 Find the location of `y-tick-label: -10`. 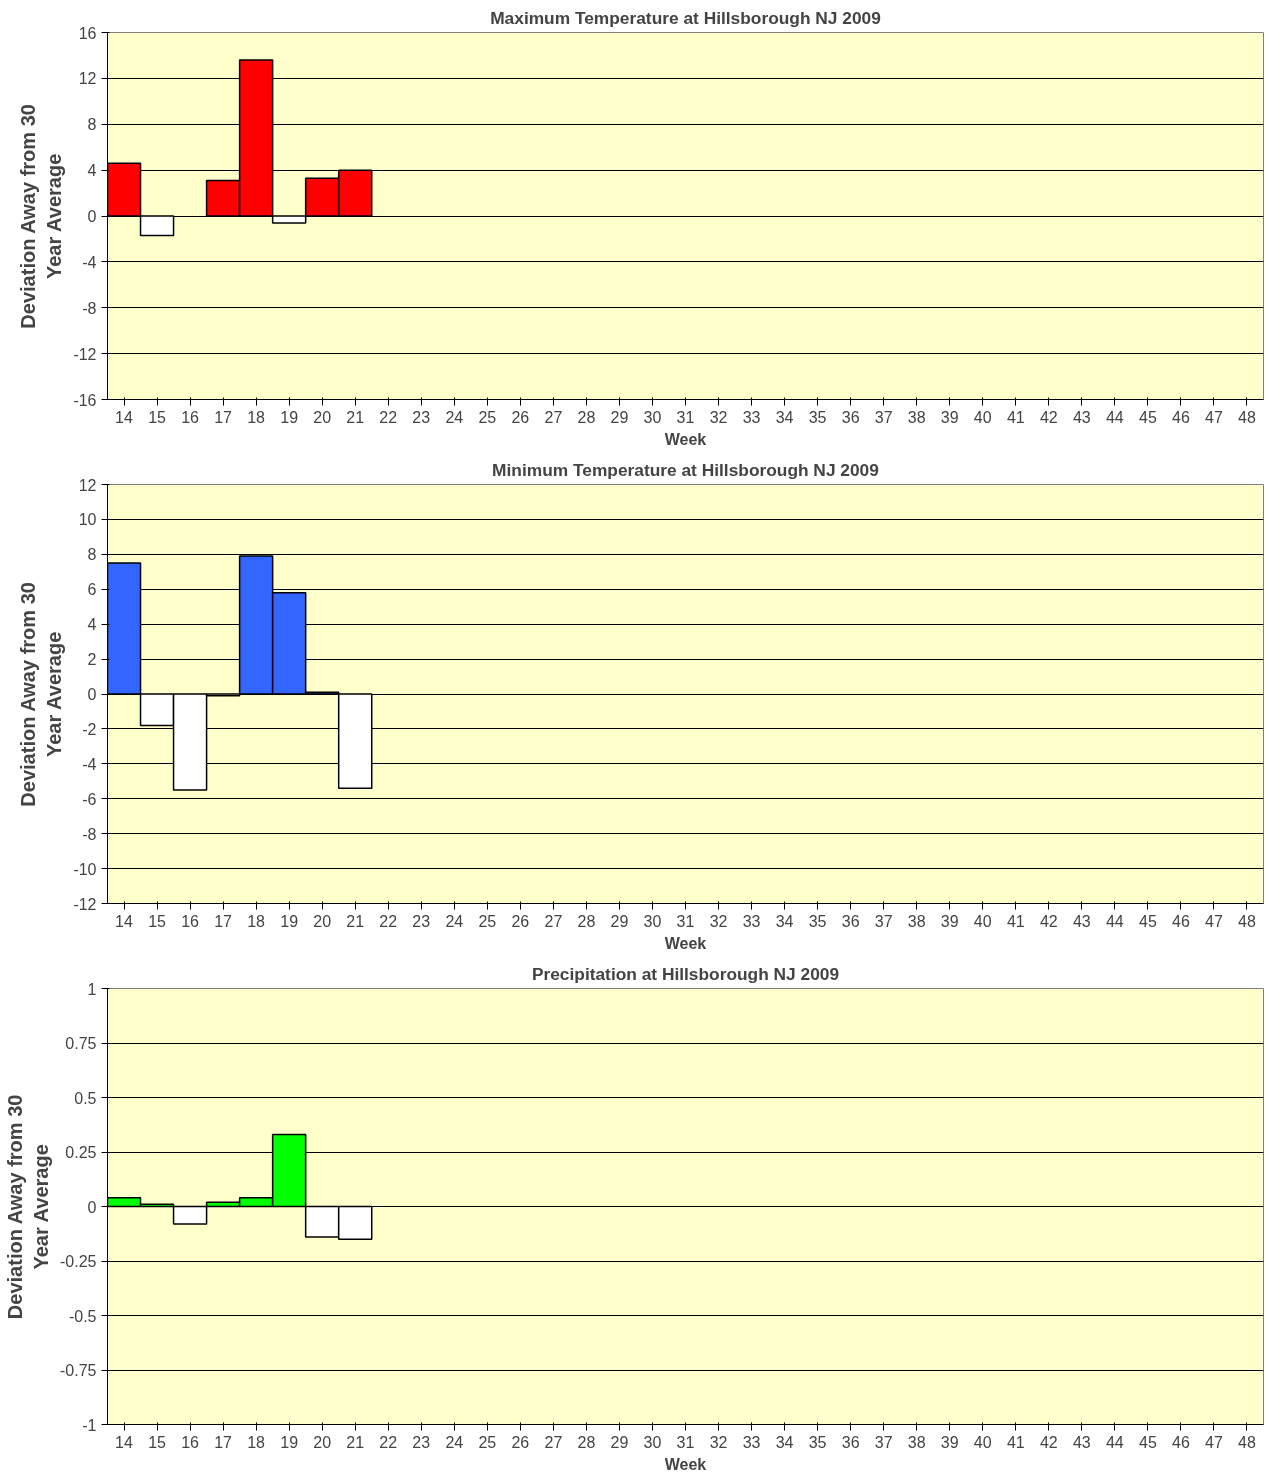

y-tick-label: -10 is located at coordinates (85, 869).